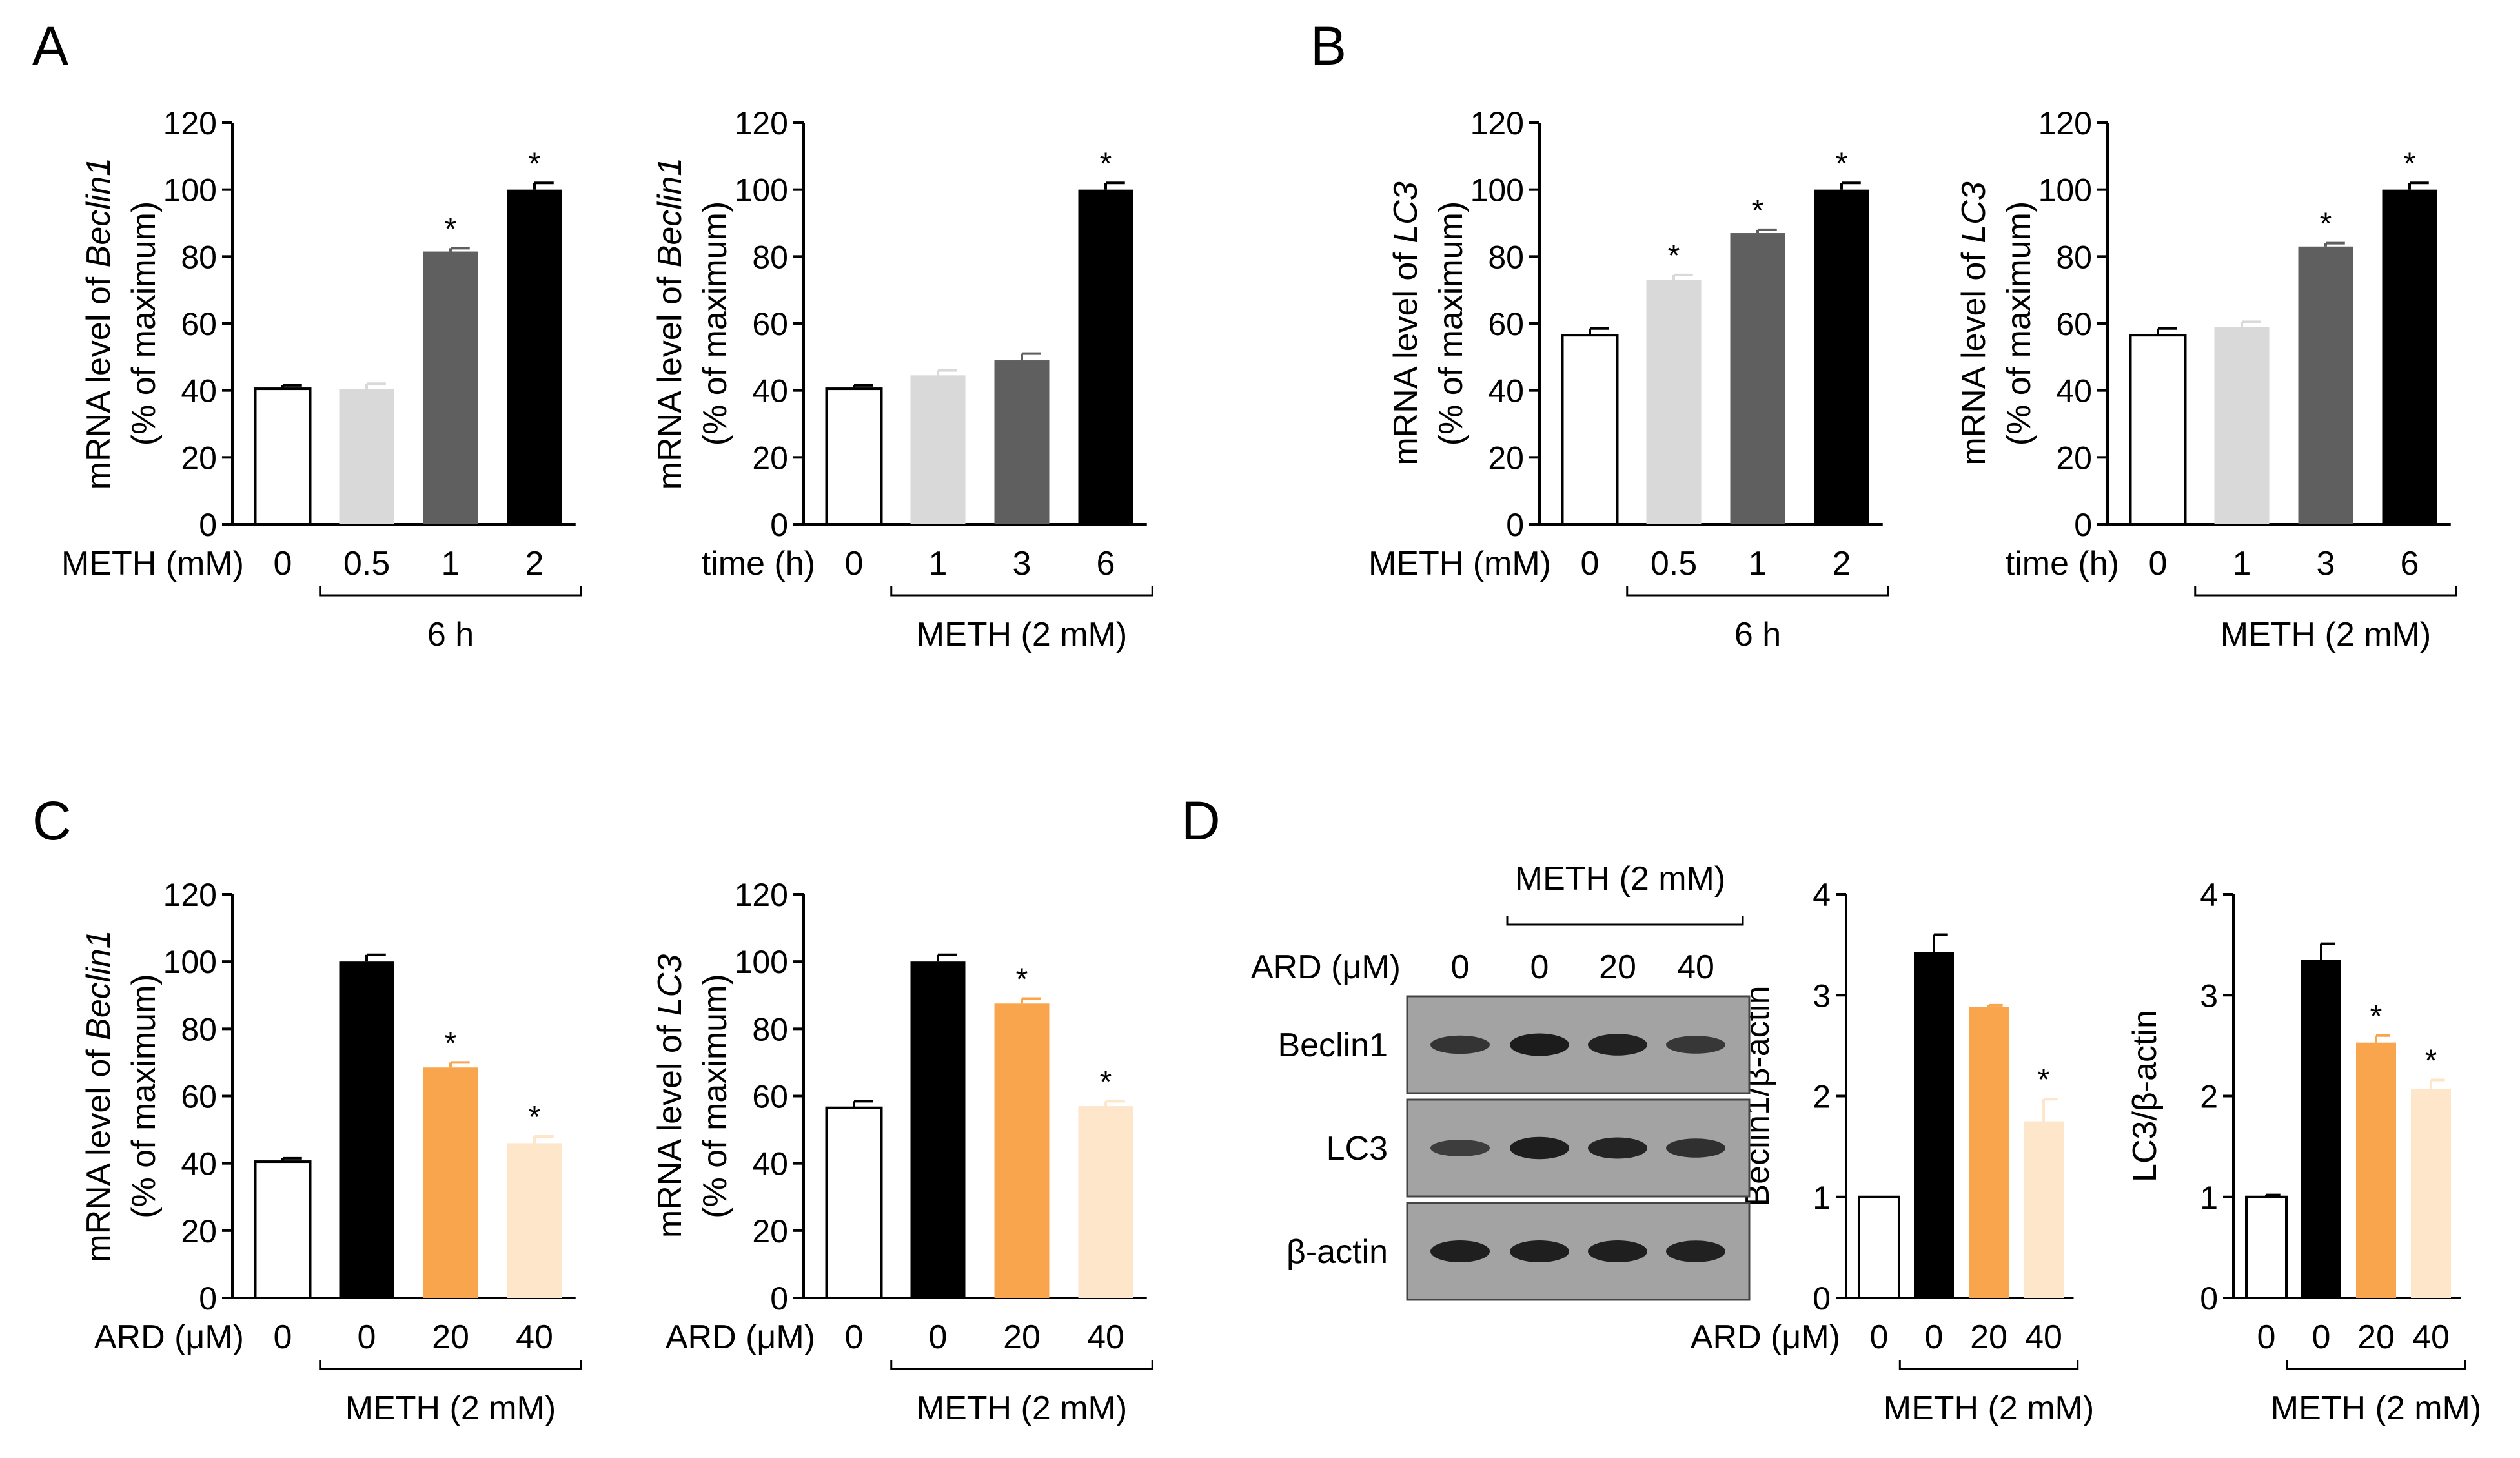  What do you see at coordinates (1539, 967) in the screenshot?
I see `blot-lane-label: 0` at bounding box center [1539, 967].